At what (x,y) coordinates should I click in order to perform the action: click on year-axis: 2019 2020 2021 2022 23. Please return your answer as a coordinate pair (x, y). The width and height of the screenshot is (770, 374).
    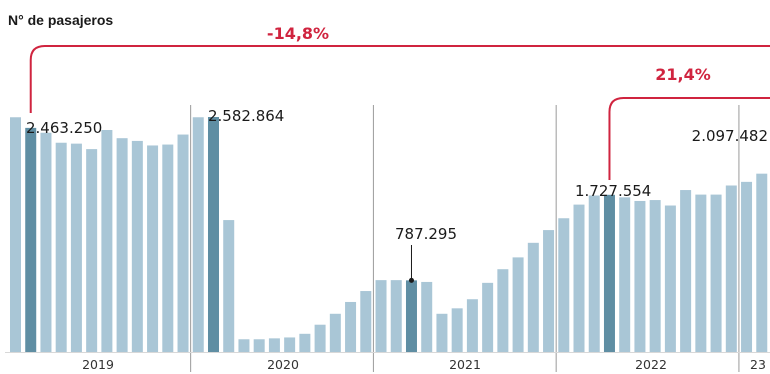
    Looking at the image, I should click on (424, 364).